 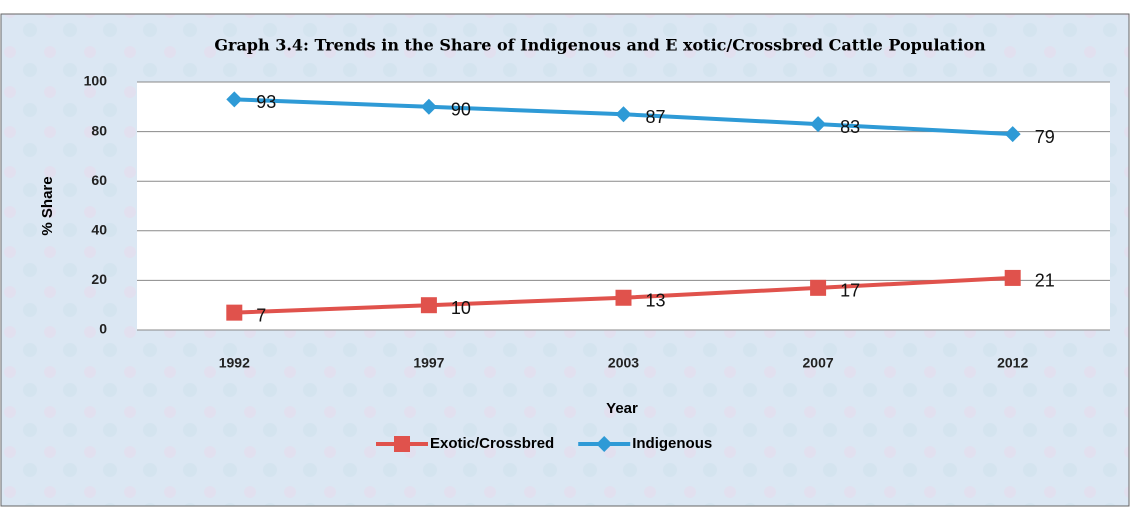 What do you see at coordinates (1045, 137) in the screenshot?
I see `data-label: 79` at bounding box center [1045, 137].